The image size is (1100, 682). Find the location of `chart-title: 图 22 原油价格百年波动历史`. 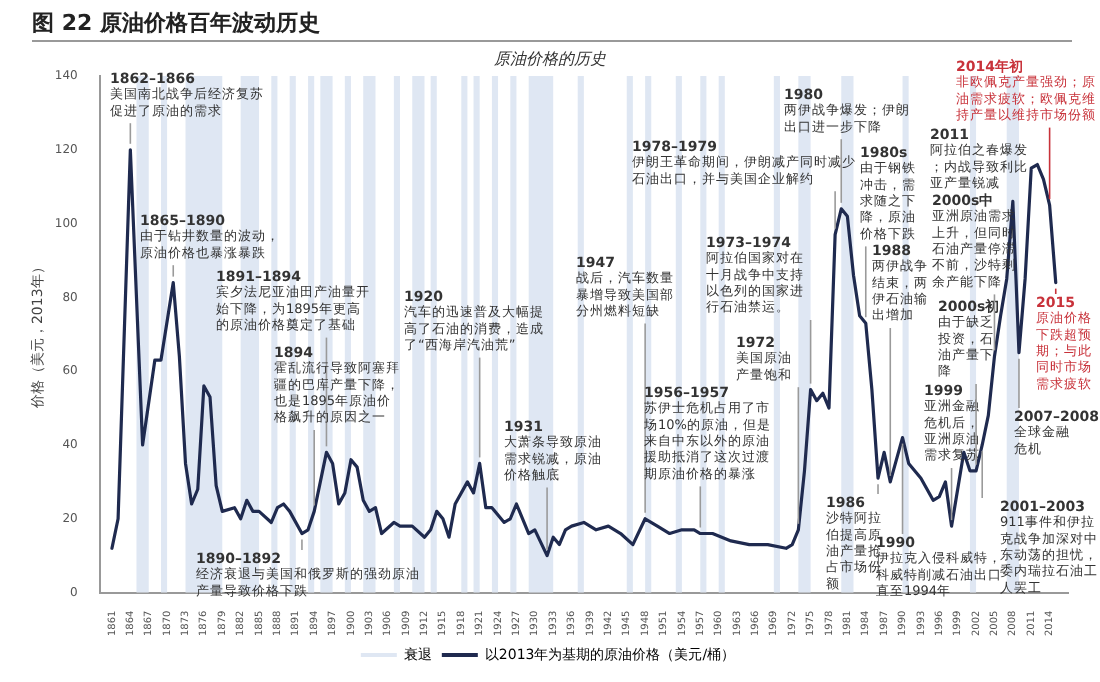

chart-title: 图 22 原油价格百年波动历史 is located at coordinates (176, 23).